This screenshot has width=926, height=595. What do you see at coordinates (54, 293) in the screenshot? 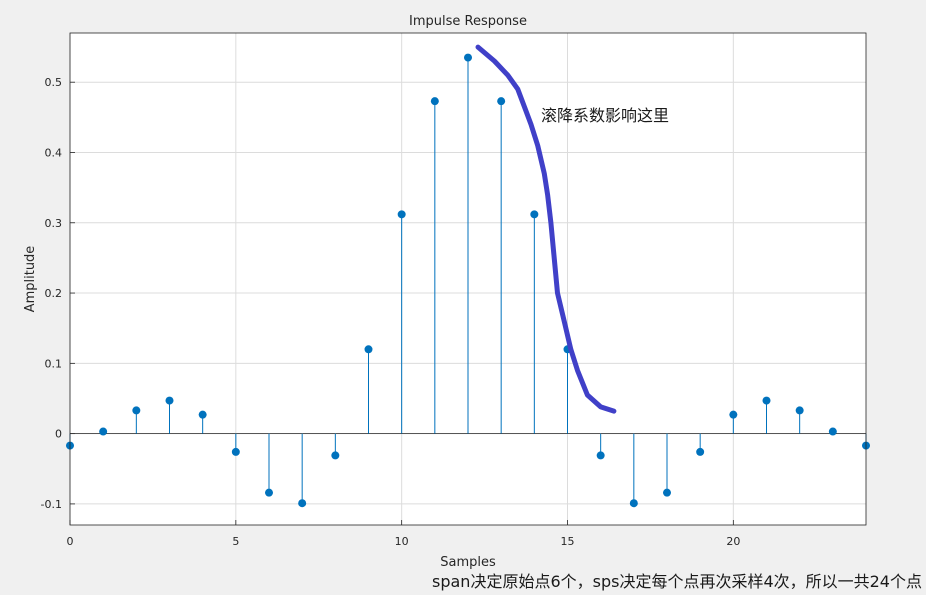
I see `y-tick-label: 0.2` at bounding box center [54, 293].